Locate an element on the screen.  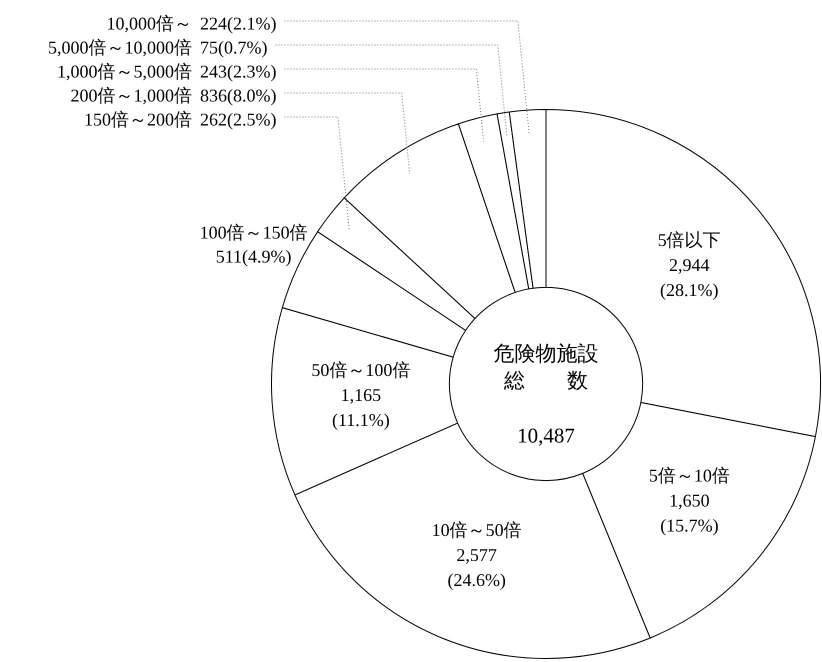
data-label: 1,165 (11.1%) is located at coordinates (361, 407).